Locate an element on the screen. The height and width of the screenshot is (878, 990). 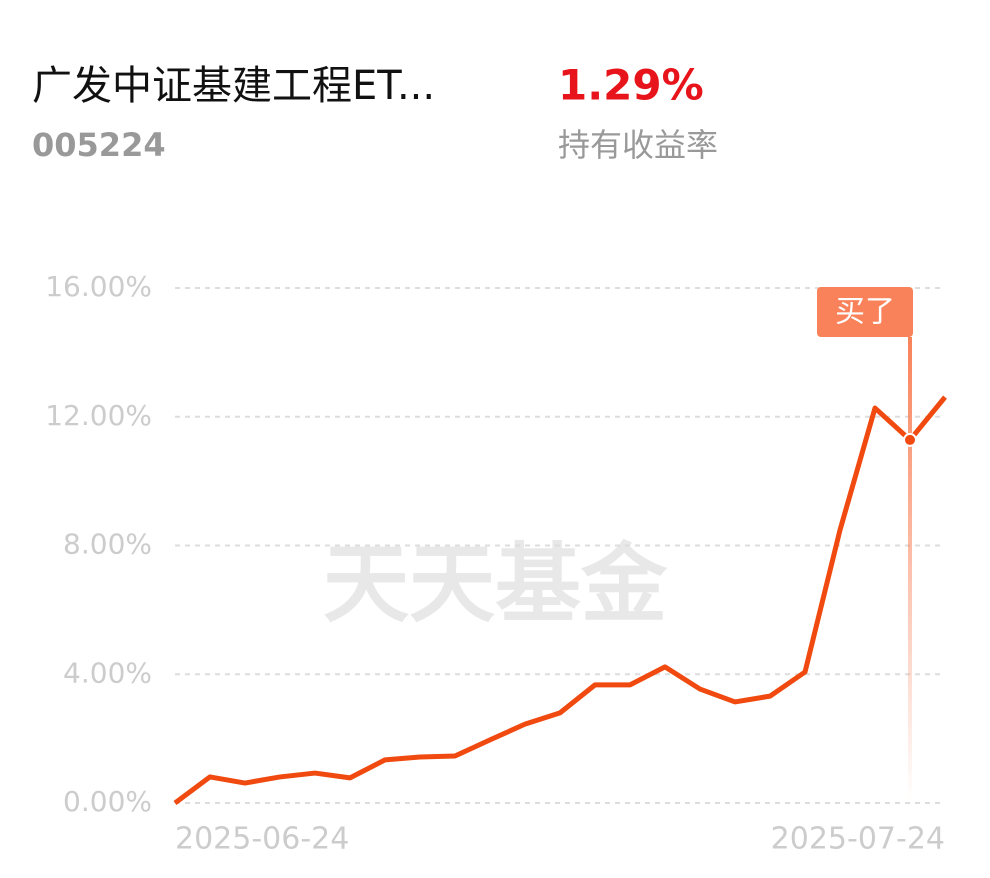
holding-return-label: 持有收益率 is located at coordinates (638, 145).